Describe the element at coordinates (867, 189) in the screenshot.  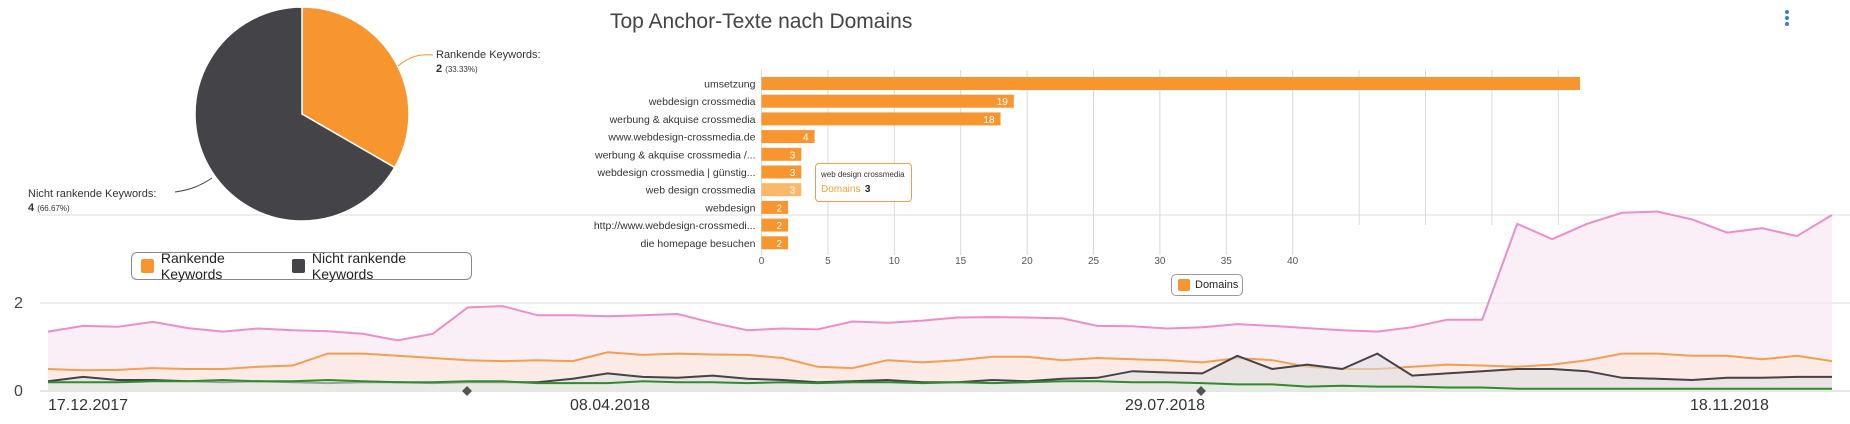
I see `tooltip-value: 3` at that location.